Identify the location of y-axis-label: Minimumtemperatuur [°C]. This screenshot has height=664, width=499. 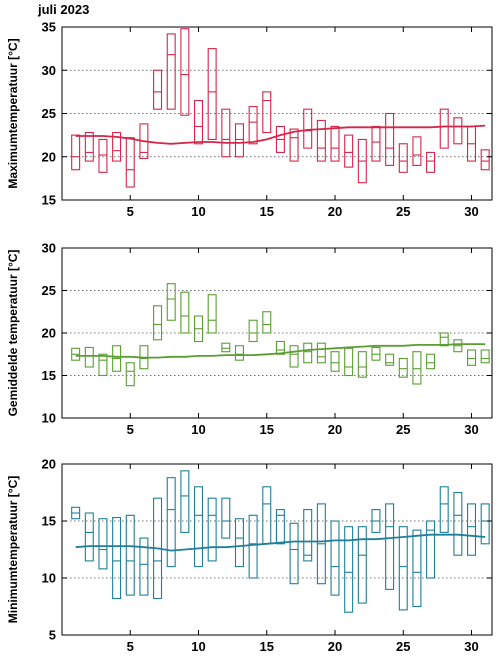
(13, 549).